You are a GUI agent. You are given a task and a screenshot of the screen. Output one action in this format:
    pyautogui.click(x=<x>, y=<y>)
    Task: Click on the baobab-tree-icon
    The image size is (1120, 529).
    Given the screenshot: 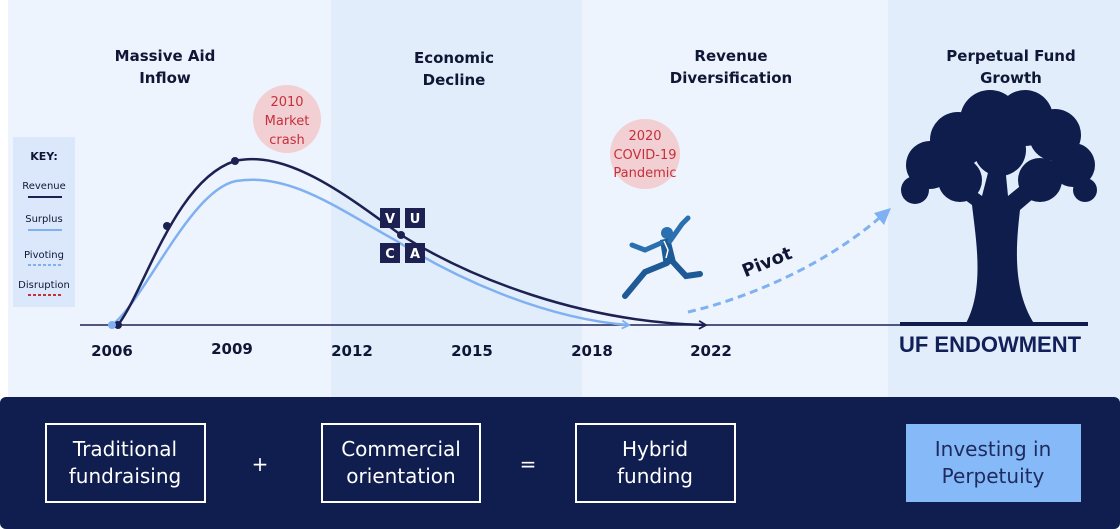 What is the action you would take?
    pyautogui.click(x=998, y=208)
    